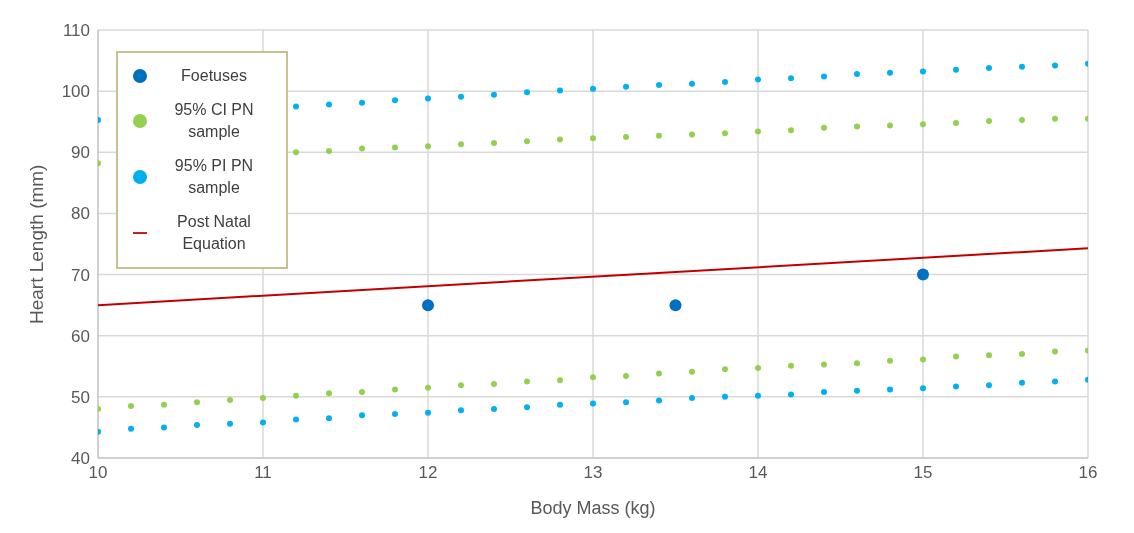  I want to click on y-tick-label: 80, so click(80, 214).